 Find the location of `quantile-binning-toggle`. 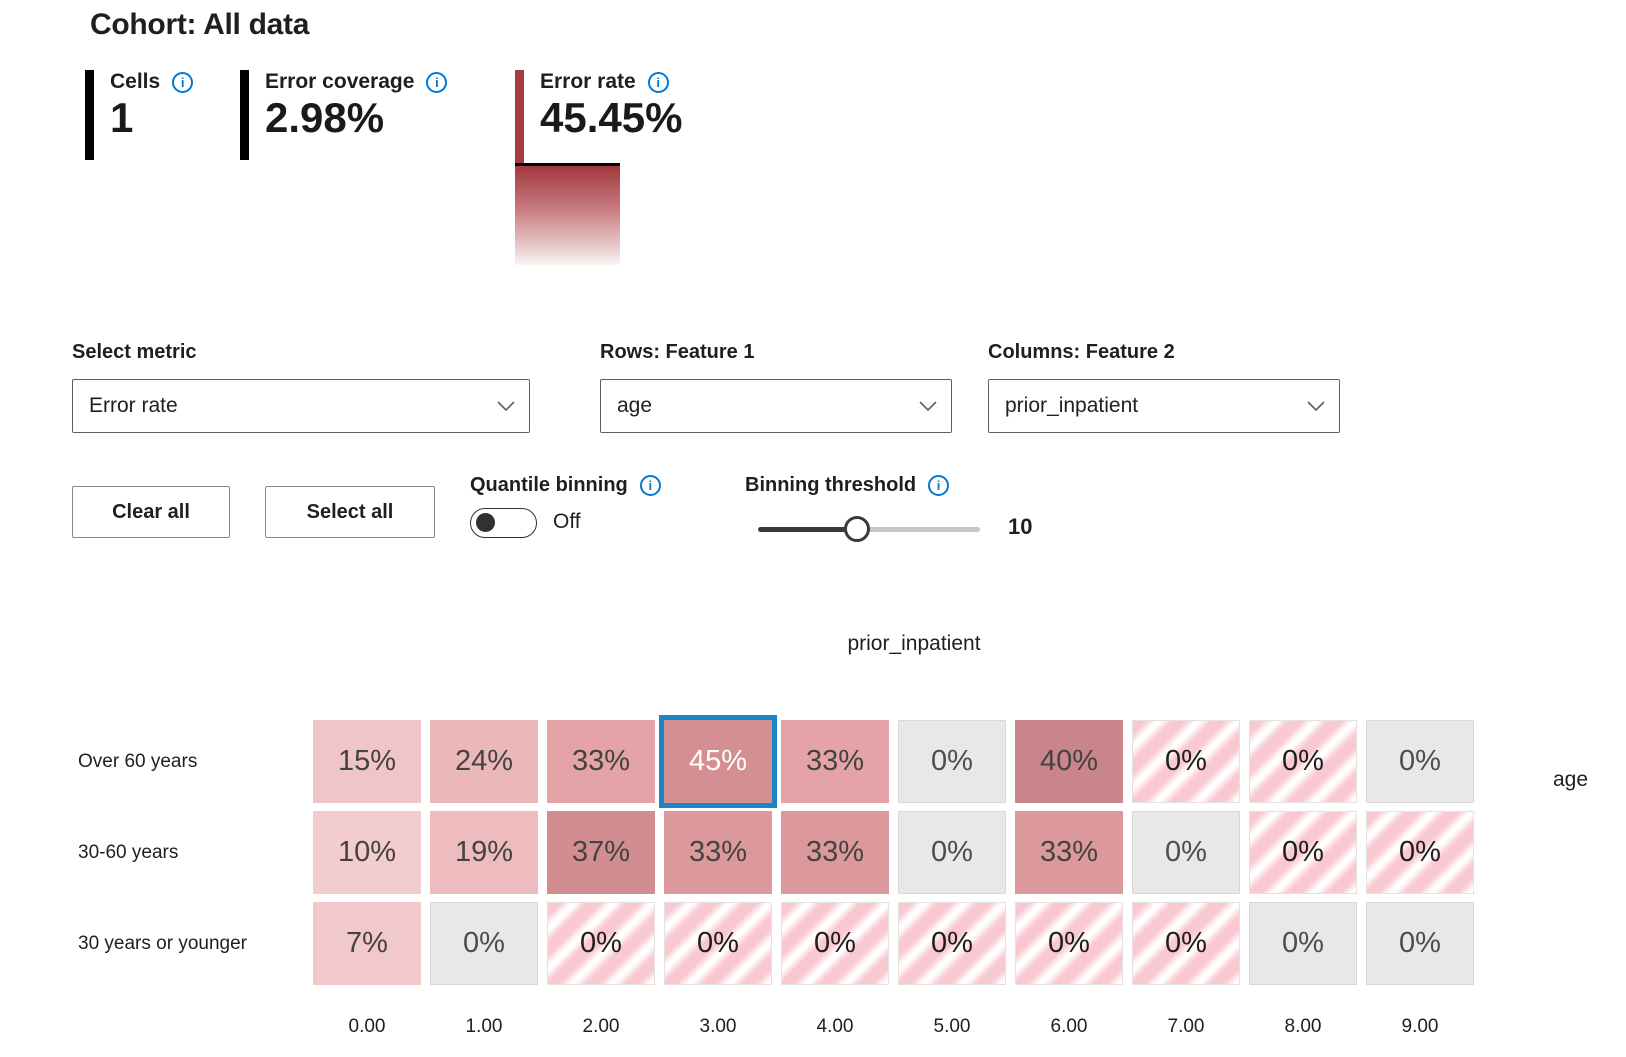

quantile-binning-toggle is located at coordinates (503, 523).